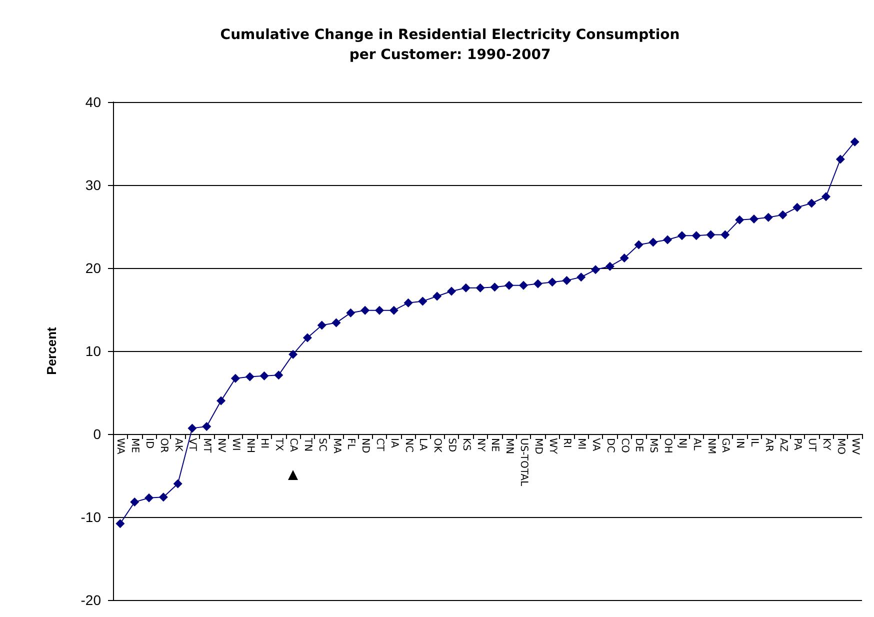 The width and height of the screenshot is (874, 617). Describe the element at coordinates (93, 351) in the screenshot. I see `y-tick-label: 10` at that location.